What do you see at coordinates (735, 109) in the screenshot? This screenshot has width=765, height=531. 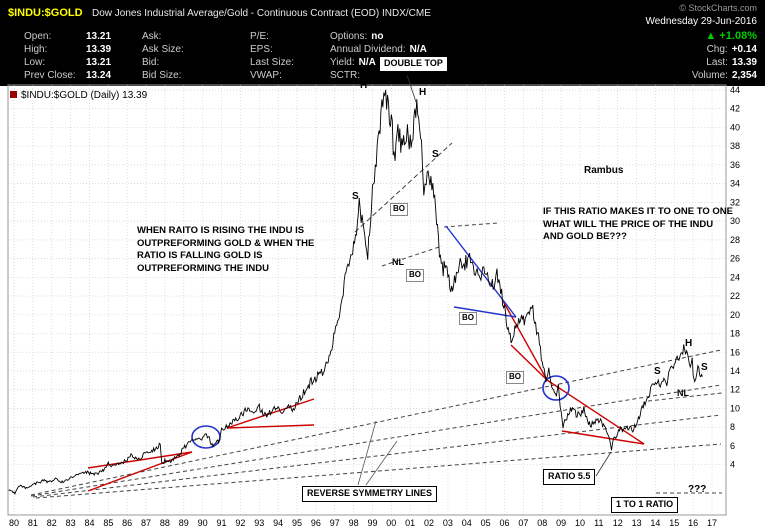 I see `svg-text: 42` at bounding box center [735, 109].